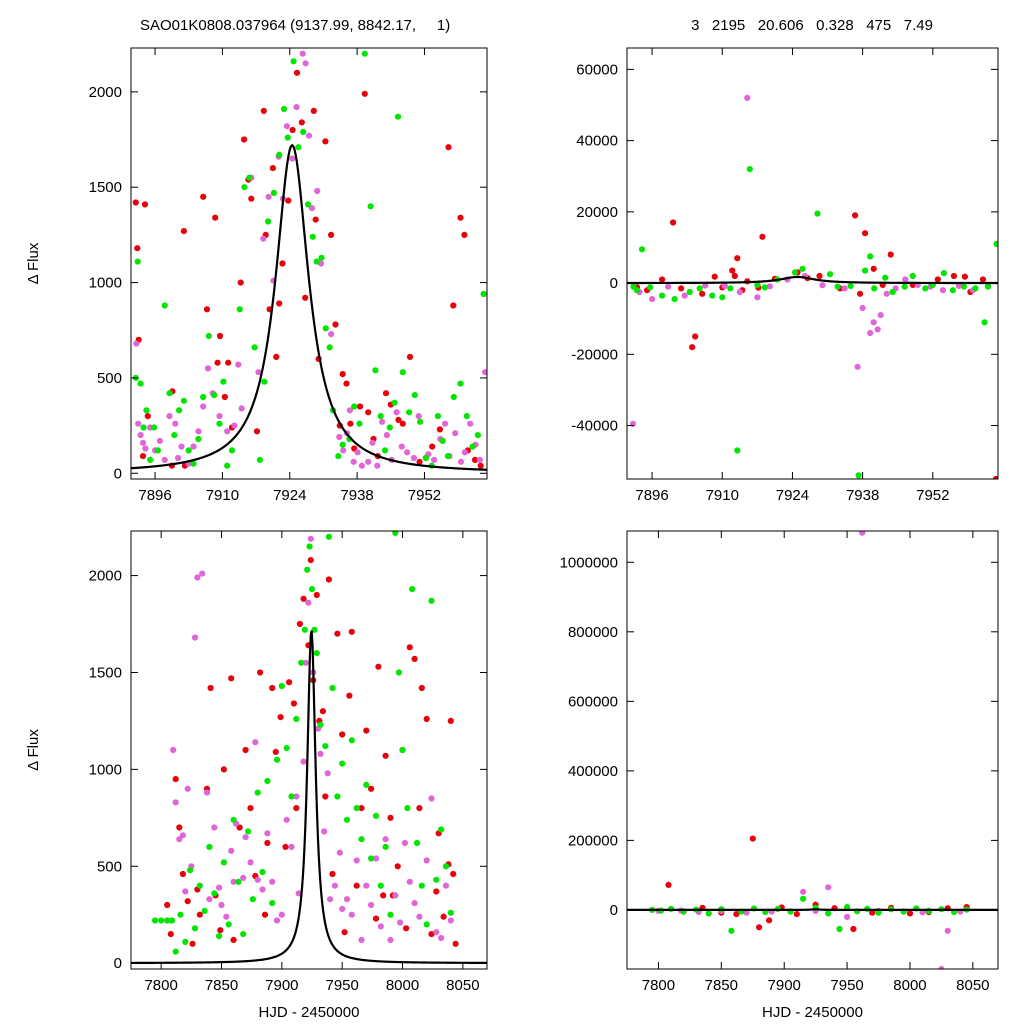  I want to click on x-tick-label: 7924, so click(792, 495).